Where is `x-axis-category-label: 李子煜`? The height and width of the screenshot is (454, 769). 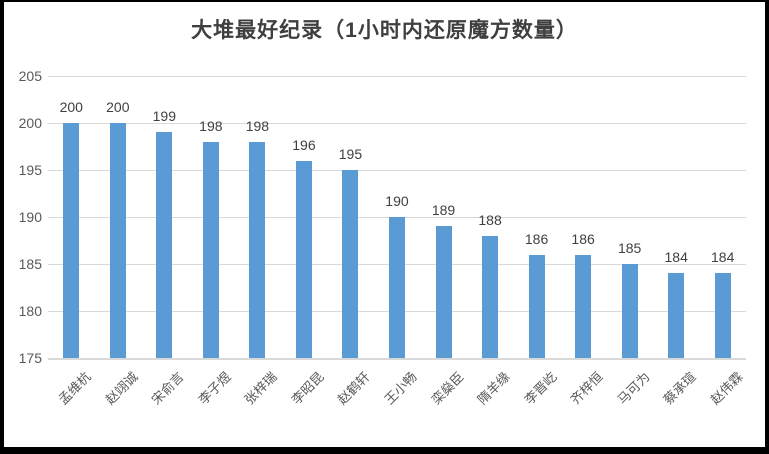 x-axis-category-label: 李子煜 is located at coordinates (214, 388).